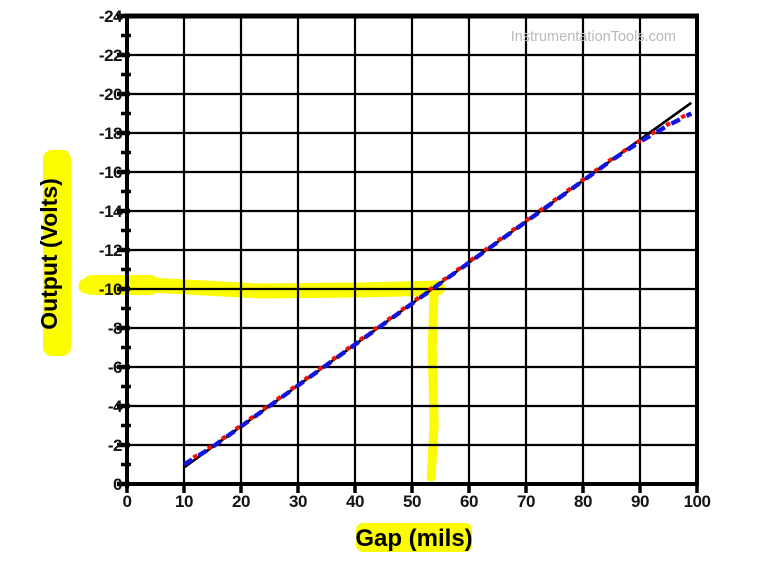 The height and width of the screenshot is (562, 777). Describe the element at coordinates (640, 501) in the screenshot. I see `x-tick-label: 90` at that location.